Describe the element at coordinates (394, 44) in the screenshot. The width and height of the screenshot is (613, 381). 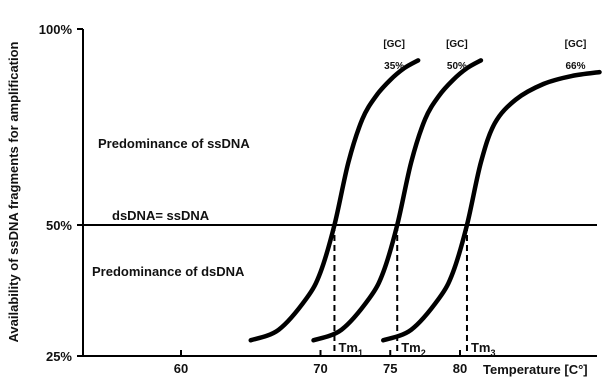
I see `gc-label-1: [GC]` at that location.